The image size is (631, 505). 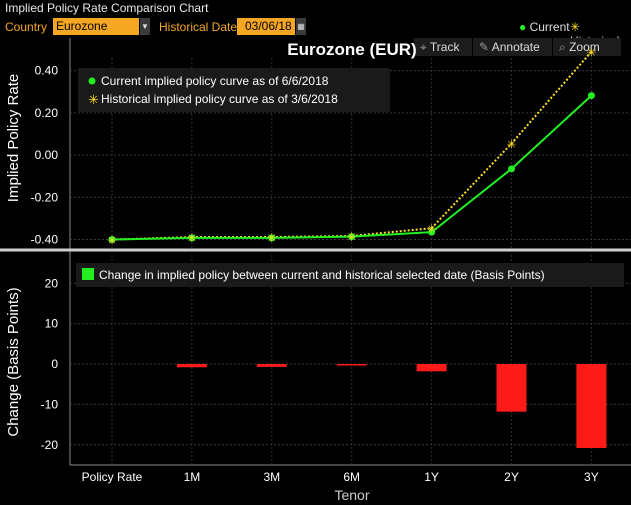 What do you see at coordinates (549, 27) in the screenshot?
I see `legend-current-label: Current` at bounding box center [549, 27].